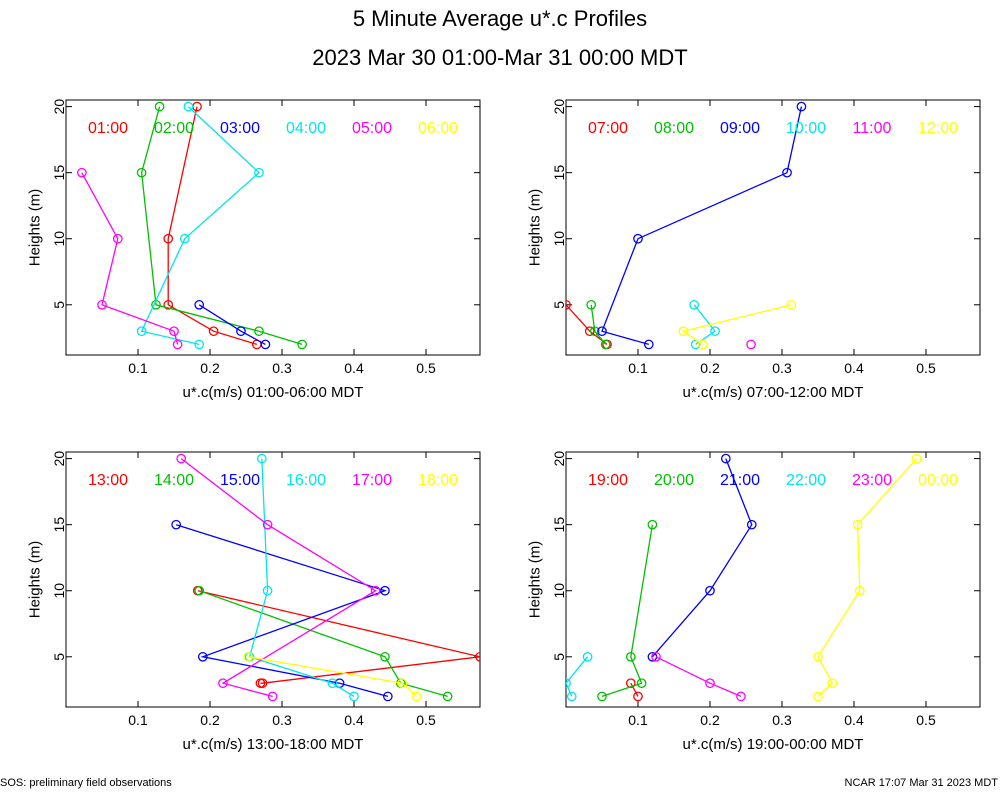 This screenshot has width=1000, height=800. Describe the element at coordinates (426, 720) in the screenshot. I see `x-tick-label: 0.5` at that location.